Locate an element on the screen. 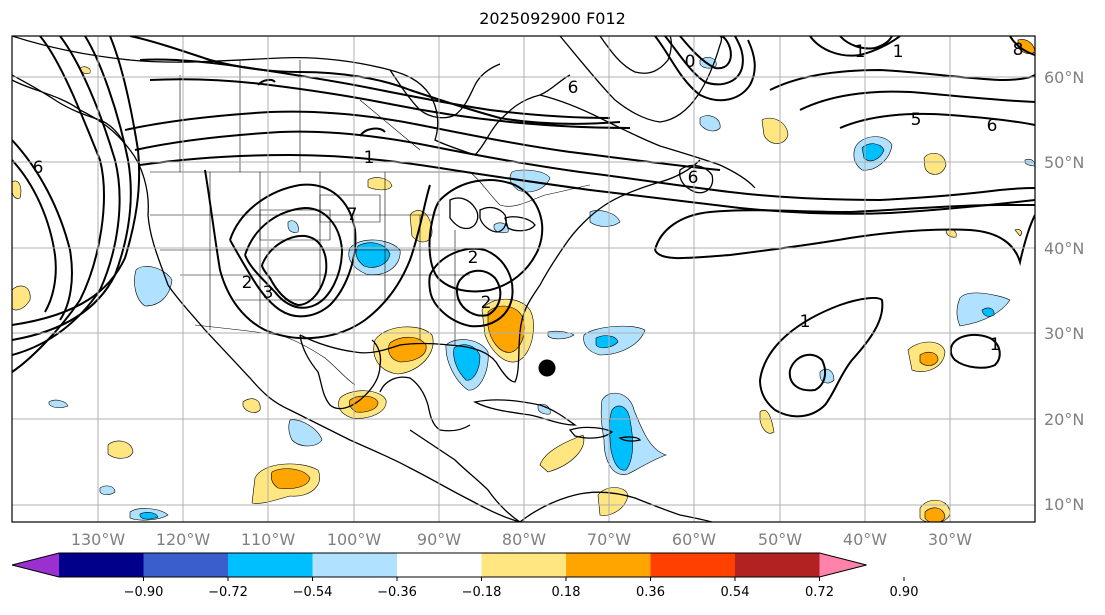 The image size is (1105, 615). colorbar-tick-label: 0.54 is located at coordinates (735, 592).